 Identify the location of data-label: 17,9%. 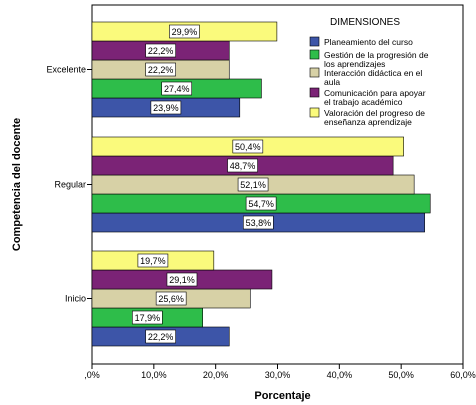
(148, 318).